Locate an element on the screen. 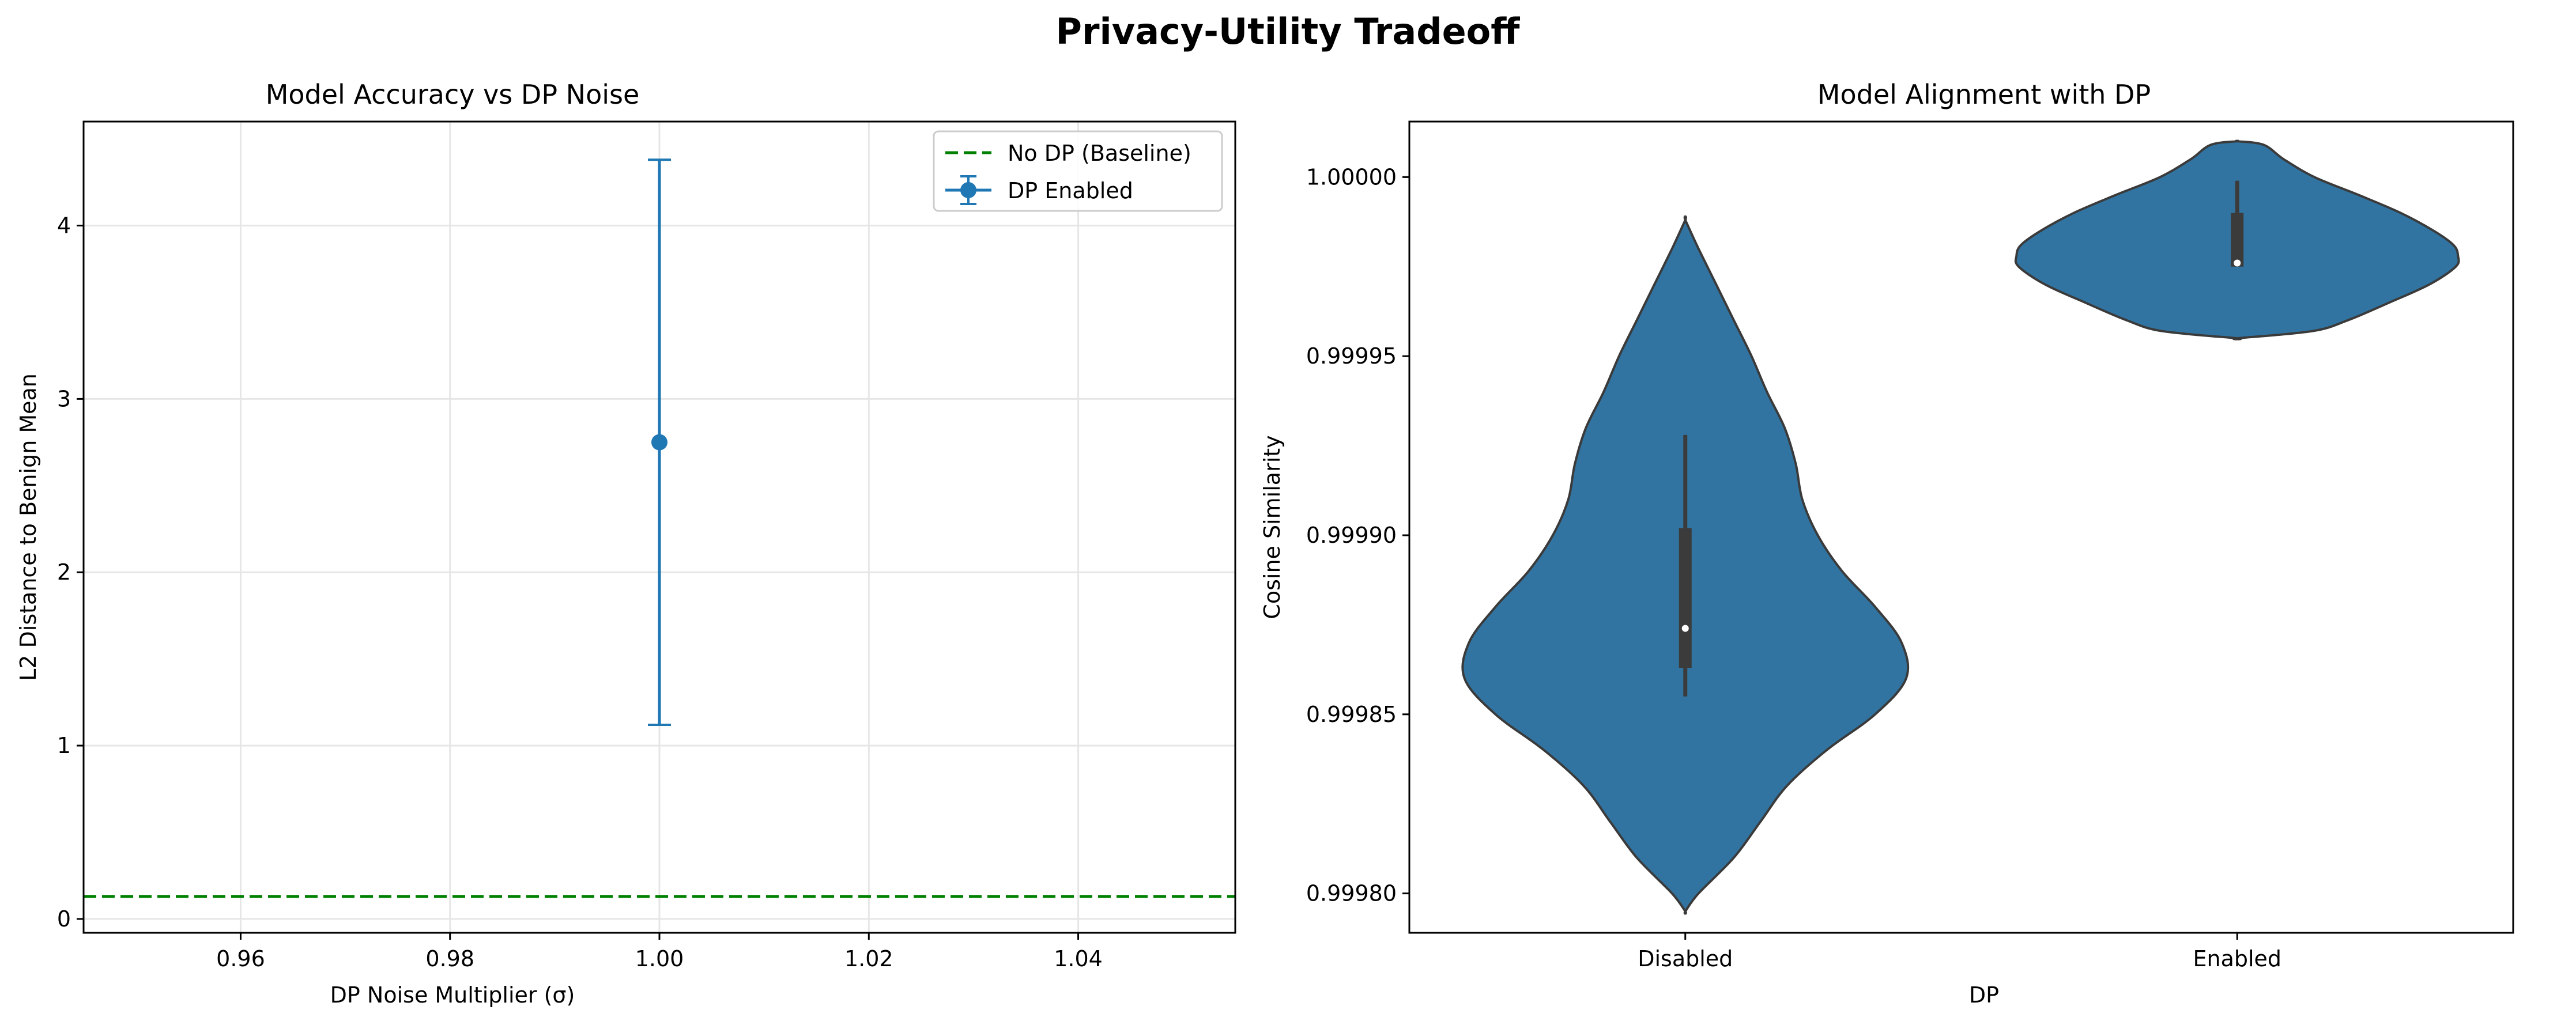  y-tick-label: 0.99995 is located at coordinates (1351, 356).